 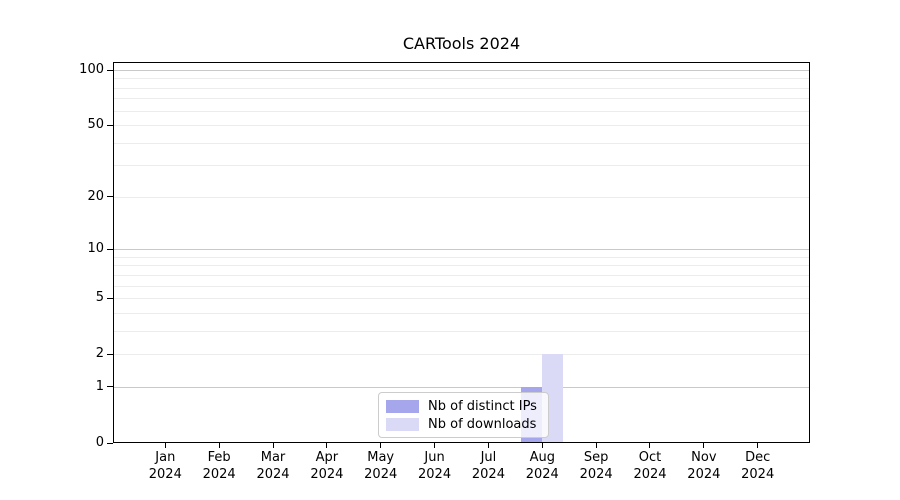 I want to click on x-tick-label: Mar 2024, so click(x=273, y=466).